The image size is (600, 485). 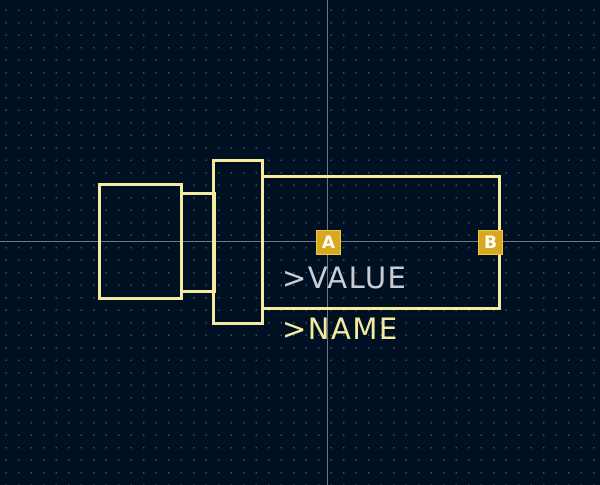 I want to click on footprint-outline-flange, so click(x=238, y=242).